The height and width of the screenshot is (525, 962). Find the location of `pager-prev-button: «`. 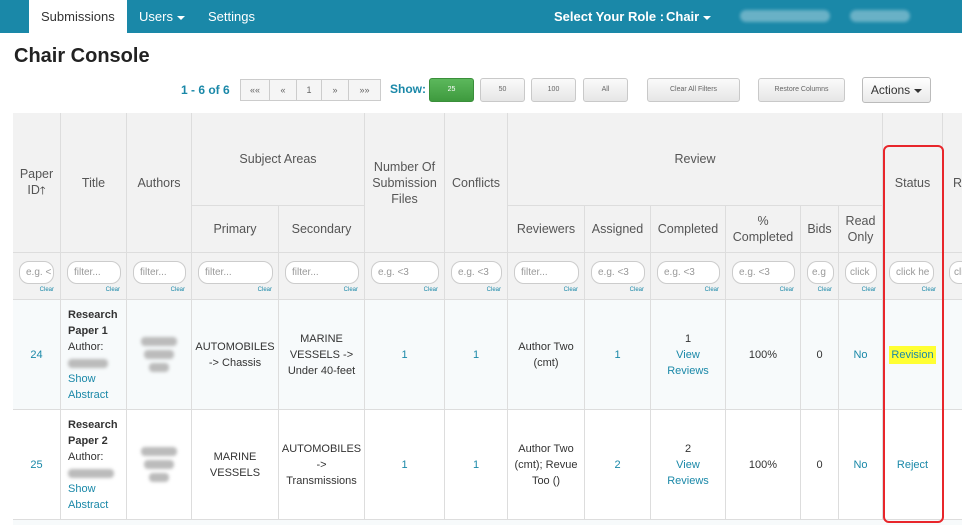

pager-prev-button: « is located at coordinates (283, 90).